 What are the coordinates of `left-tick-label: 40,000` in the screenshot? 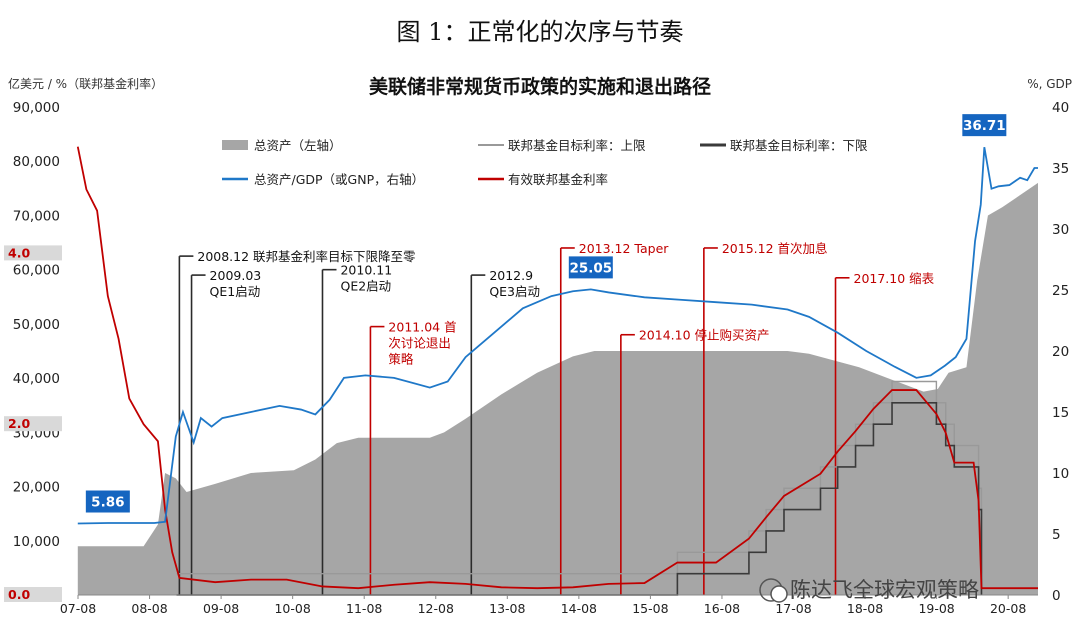 It's located at (36, 379).